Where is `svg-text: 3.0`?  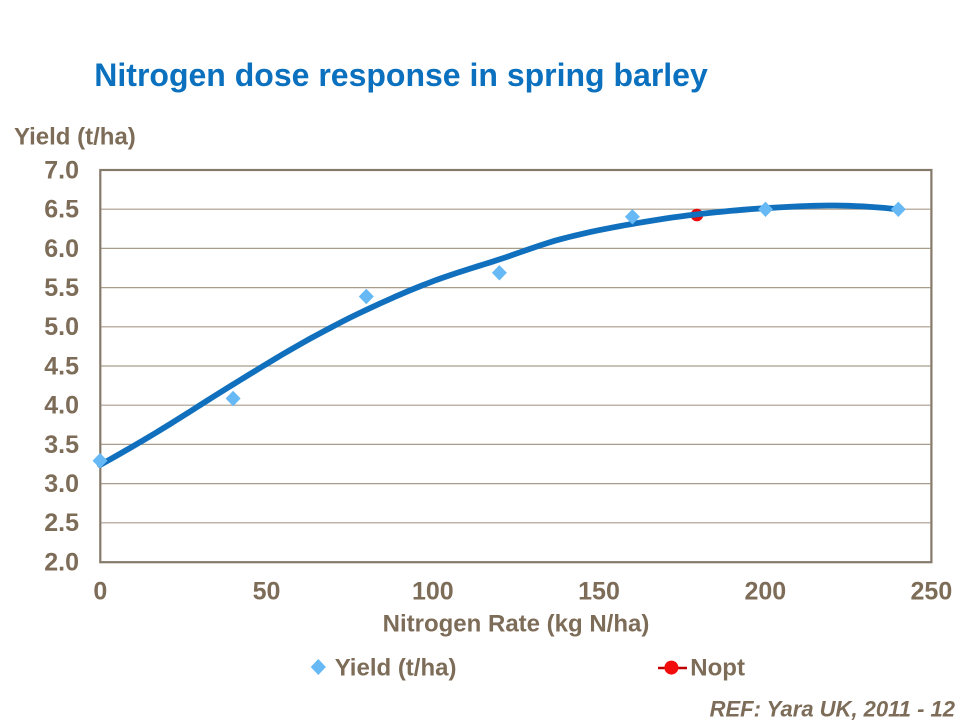
svg-text: 3.0 is located at coordinates (61, 484).